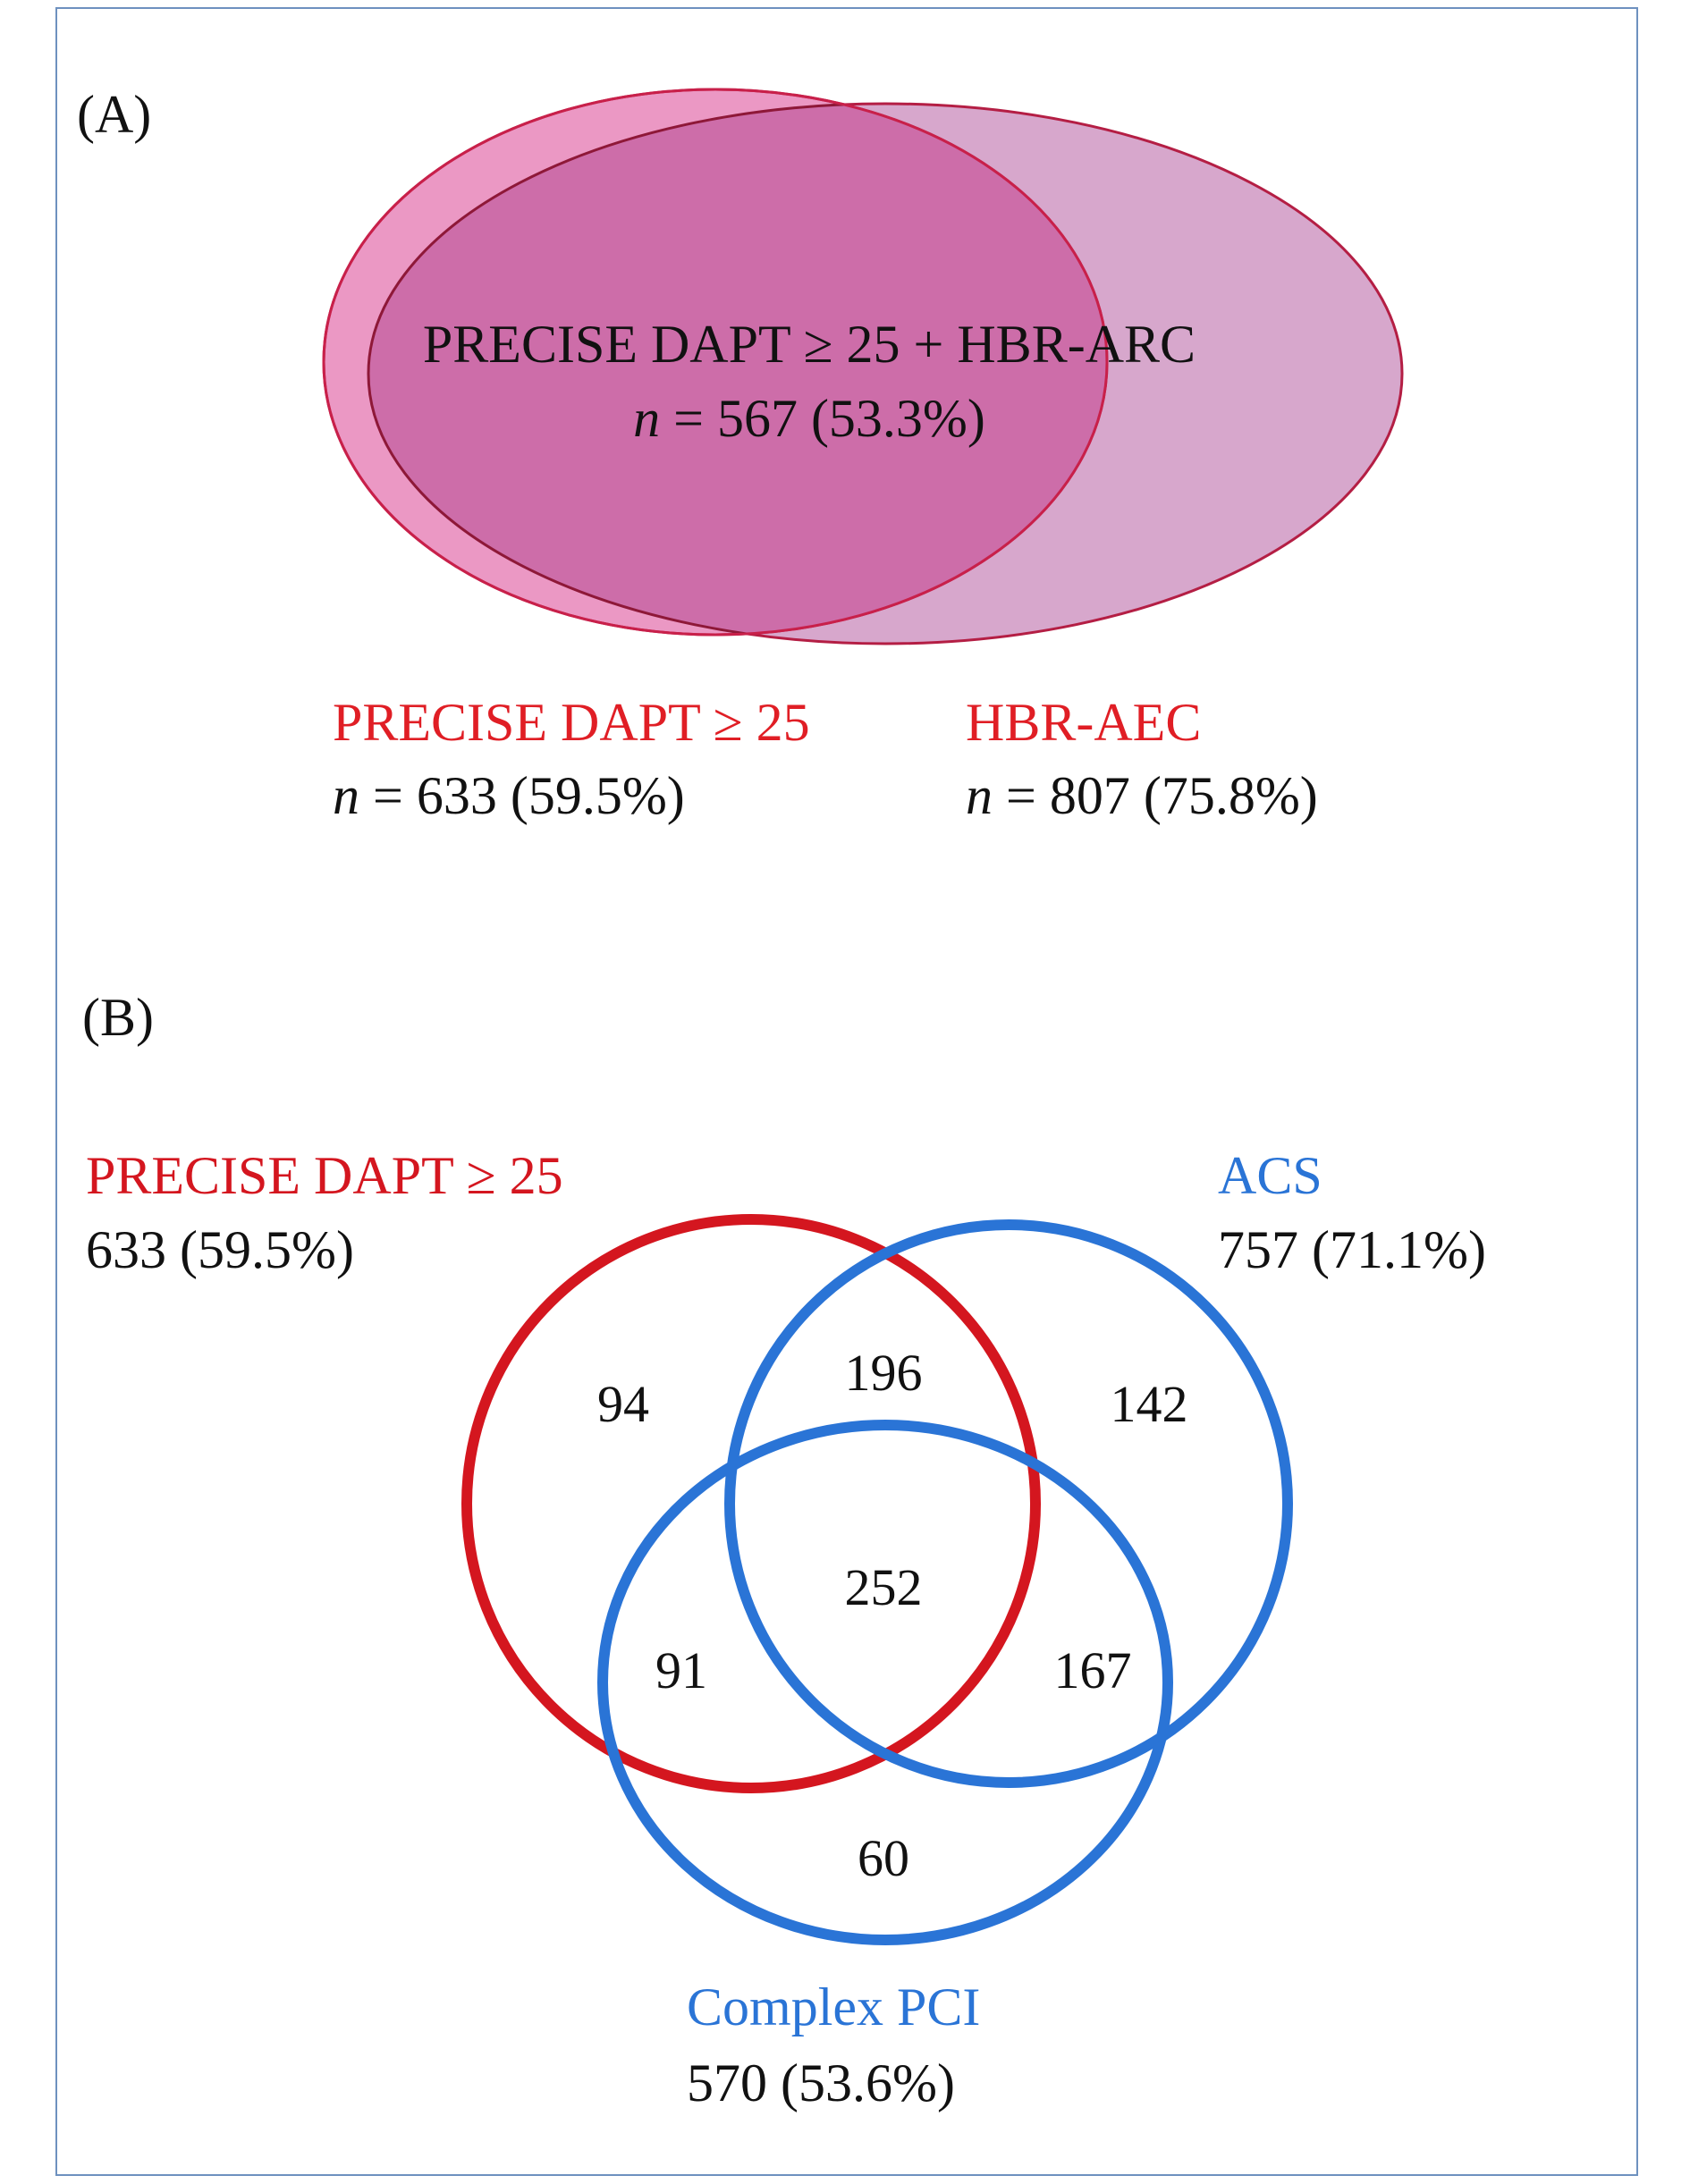  I want to click on precise-circle, so click(751, 1503).